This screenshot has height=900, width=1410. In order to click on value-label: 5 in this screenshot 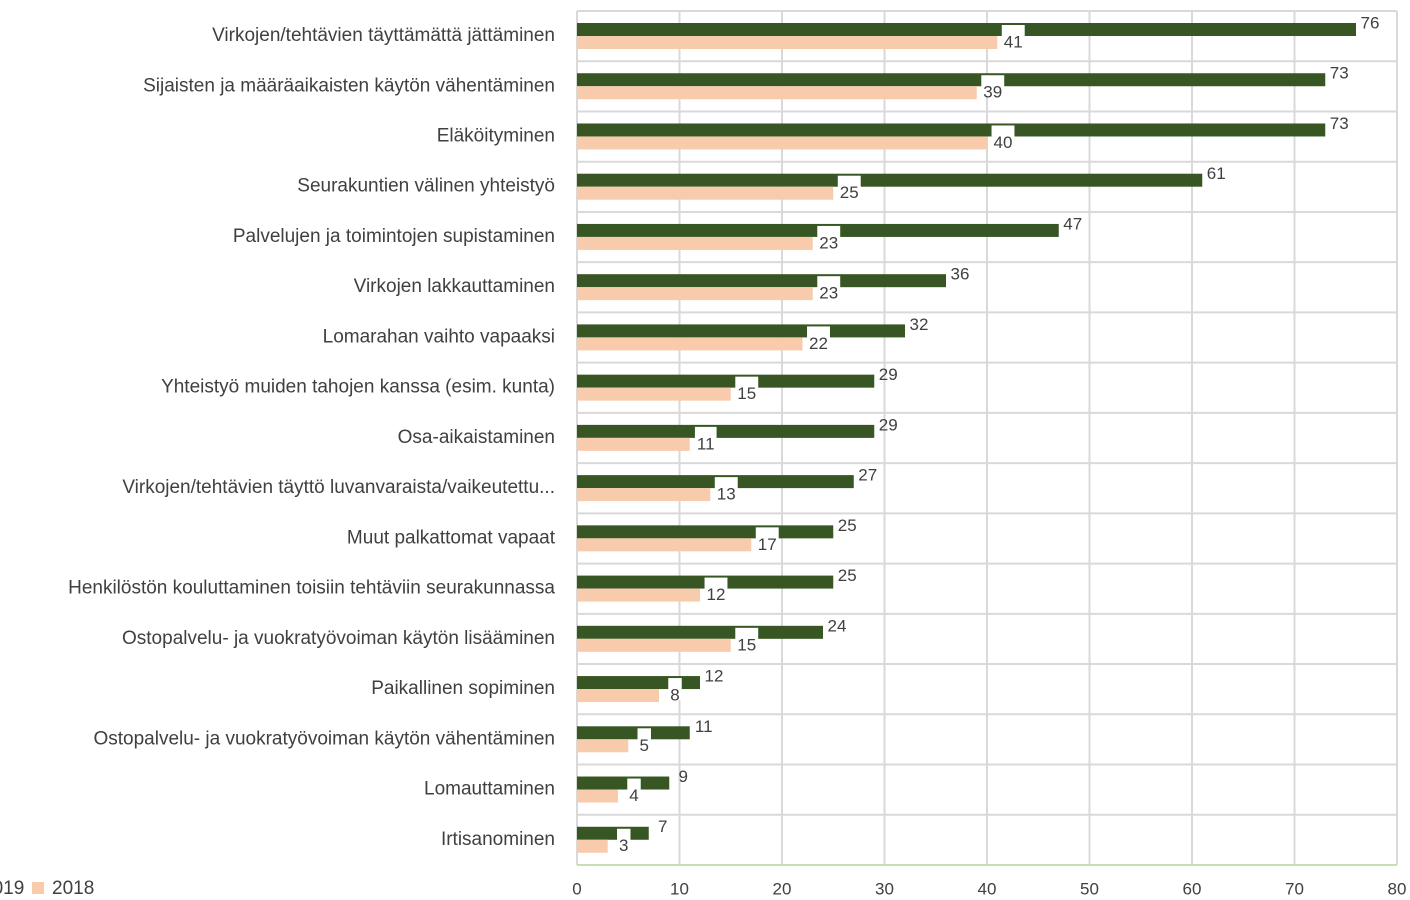, I will do `click(644, 745)`.